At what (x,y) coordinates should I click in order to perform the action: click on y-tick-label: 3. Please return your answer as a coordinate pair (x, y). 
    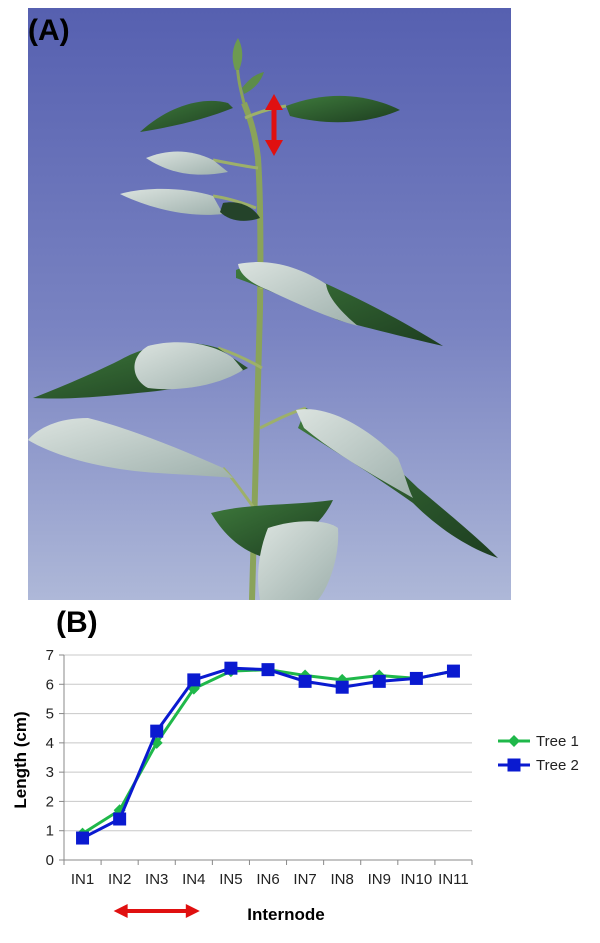
    Looking at the image, I should click on (50, 772).